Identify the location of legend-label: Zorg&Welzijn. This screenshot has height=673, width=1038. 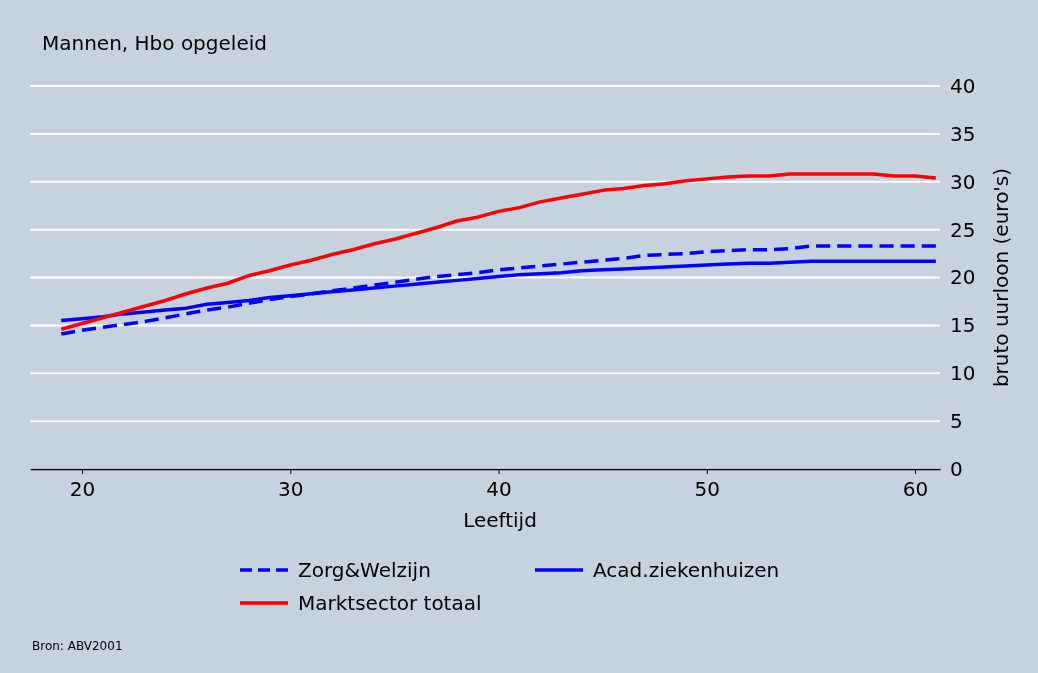
(364, 570).